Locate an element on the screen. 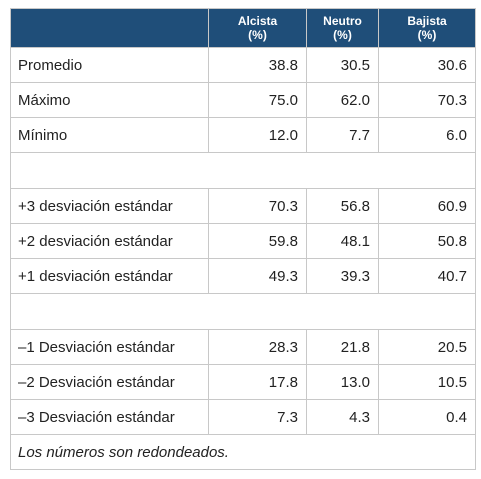  row-label: +2 desviación estándar is located at coordinates (109, 241).